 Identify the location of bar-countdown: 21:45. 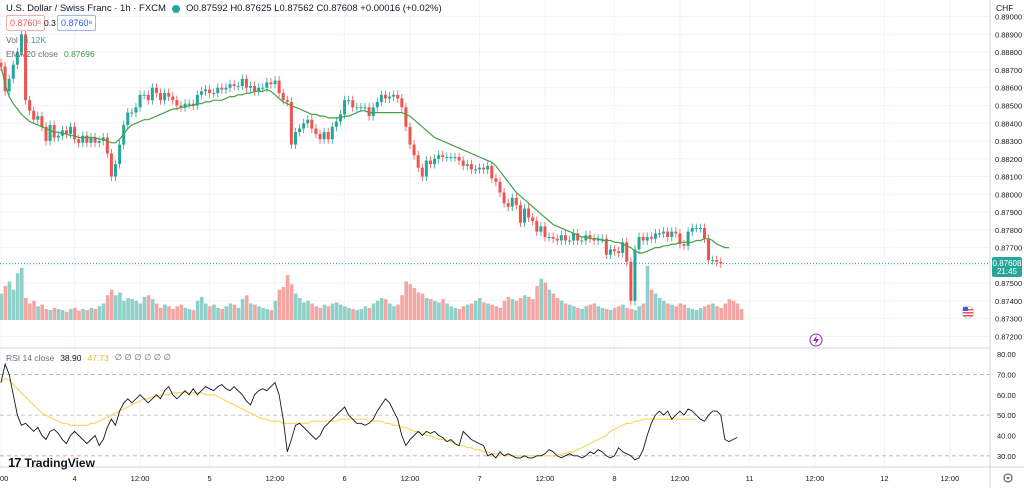
(1007, 271).